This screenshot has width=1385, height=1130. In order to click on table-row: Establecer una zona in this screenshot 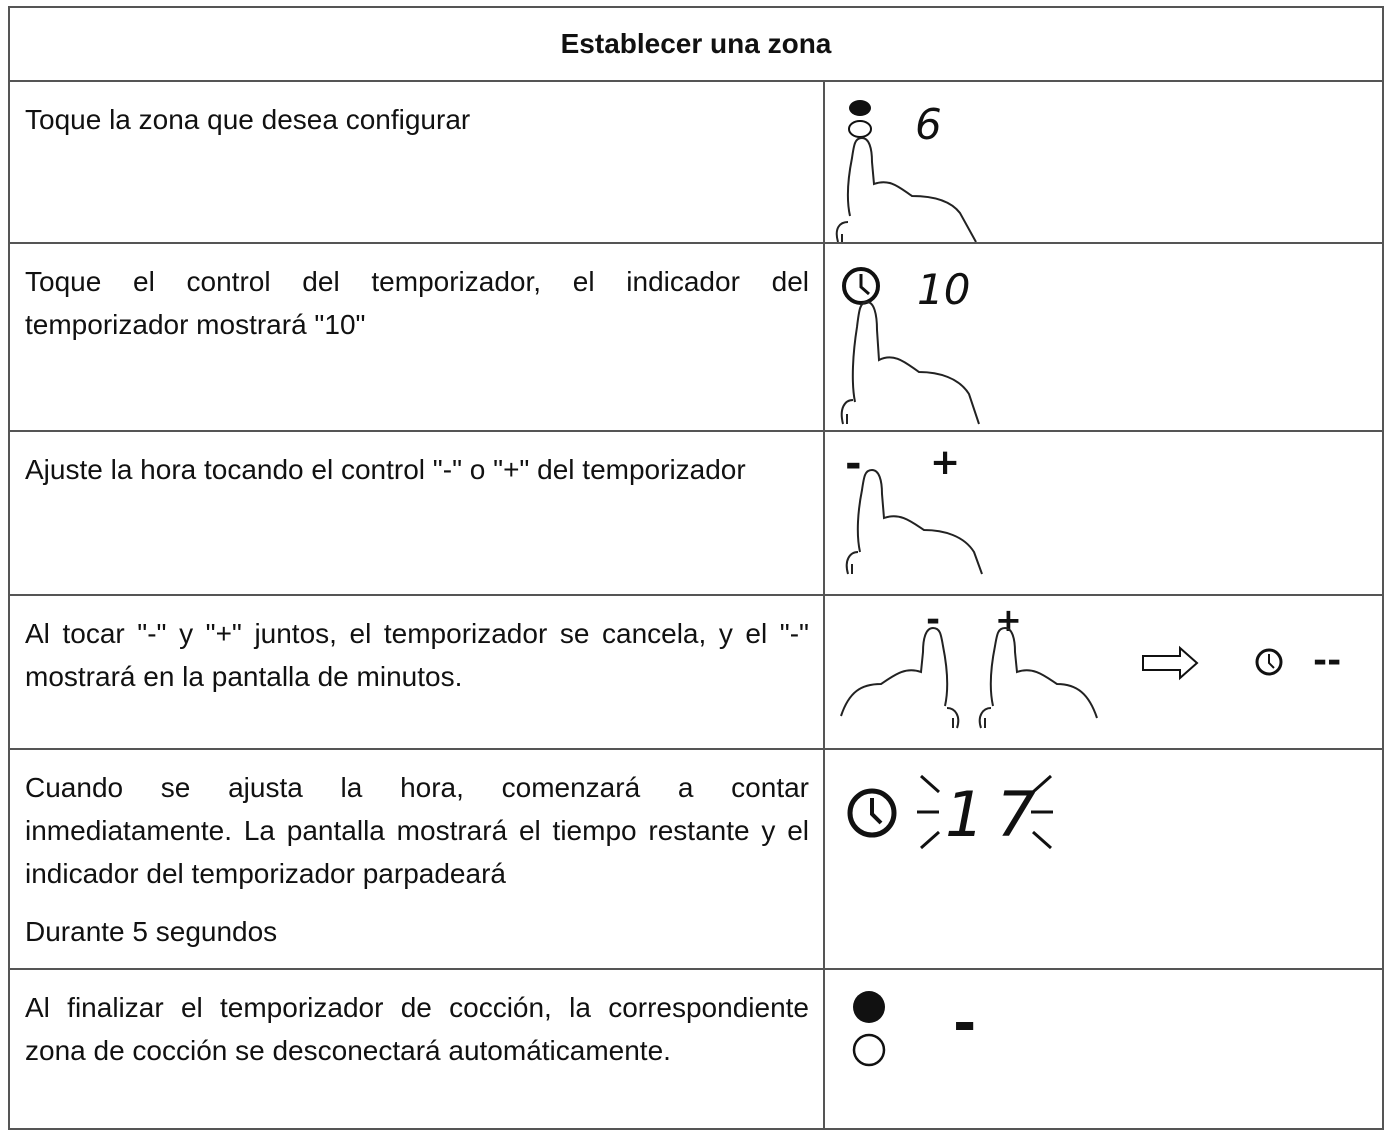, I will do `click(696, 44)`.